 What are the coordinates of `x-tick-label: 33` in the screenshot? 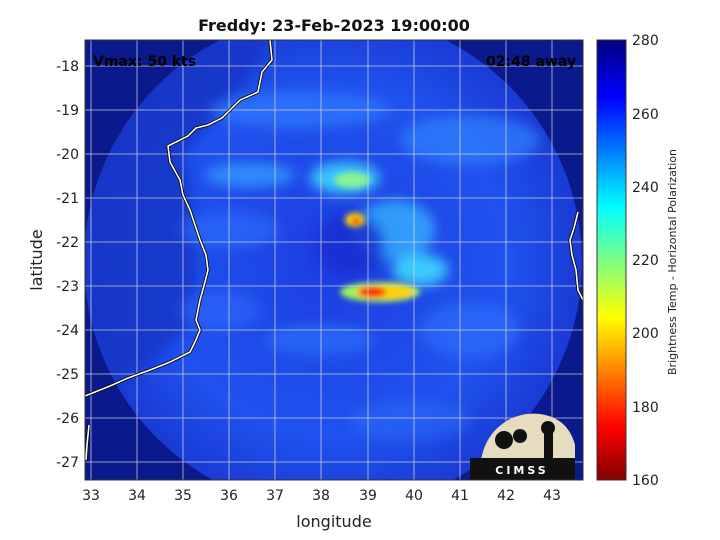 It's located at (91, 496).